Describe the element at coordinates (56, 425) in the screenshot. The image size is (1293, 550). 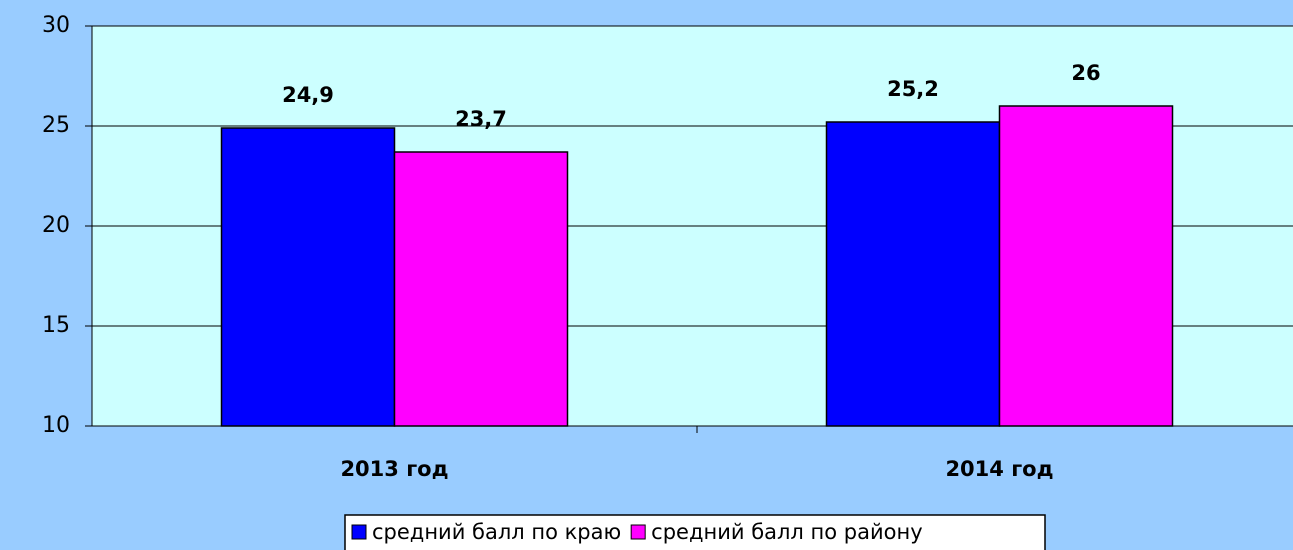
I see `y-tick-label: 10` at that location.